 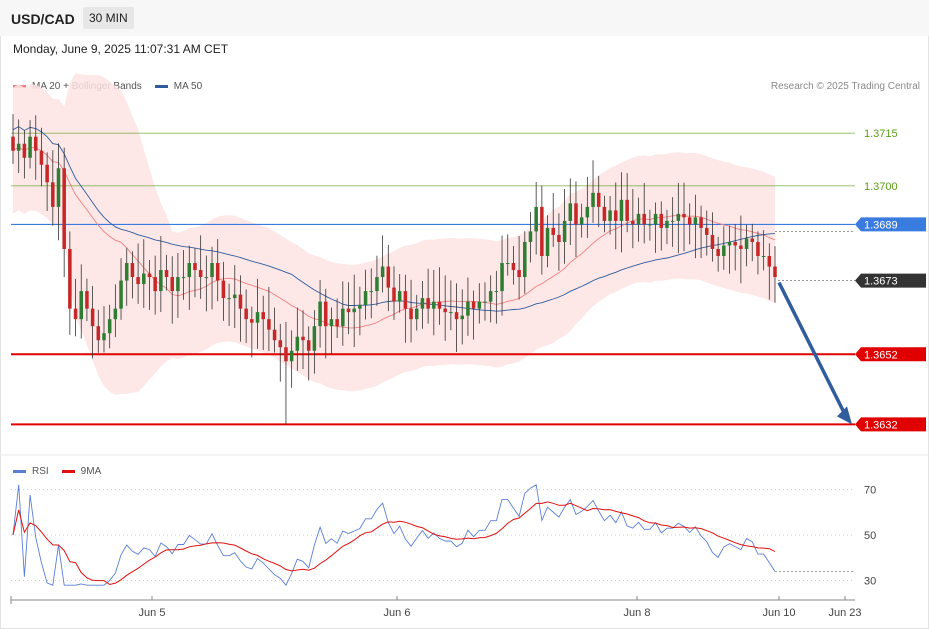 I want to click on level-label-5: 1.3632, so click(x=881, y=425).